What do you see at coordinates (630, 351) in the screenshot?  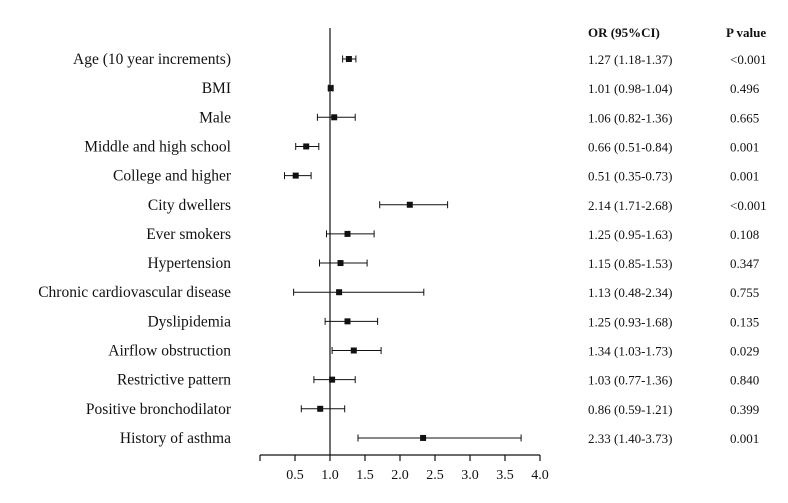 I see `or-ci-value: 1.34 (1.03-1.73)` at bounding box center [630, 351].